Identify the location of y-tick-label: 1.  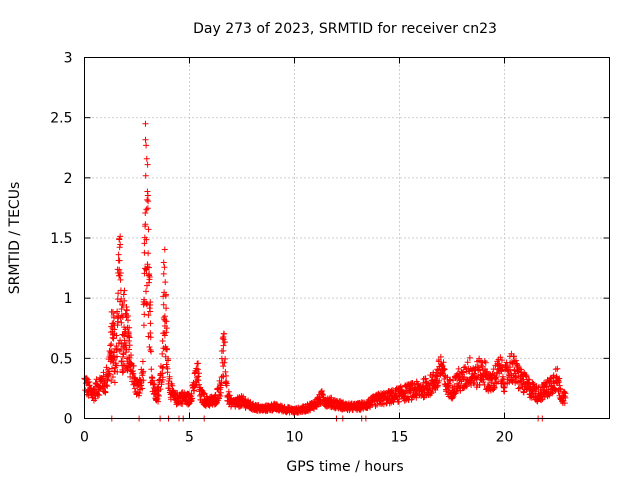
(68, 299).